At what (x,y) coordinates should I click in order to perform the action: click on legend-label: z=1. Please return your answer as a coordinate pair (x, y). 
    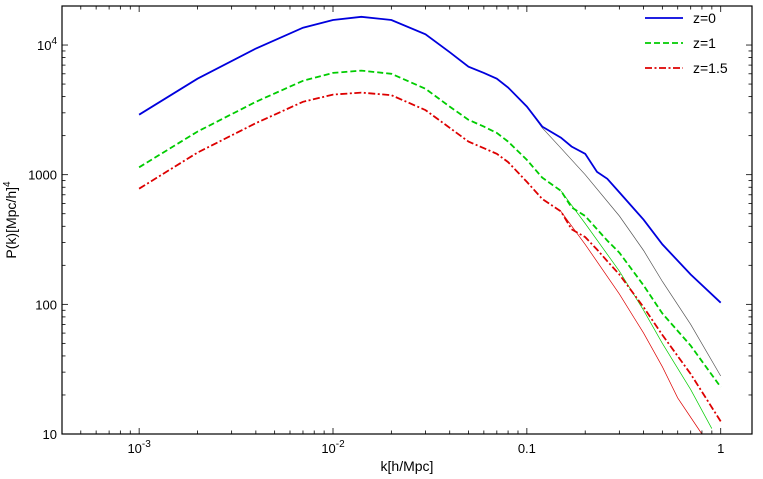
    Looking at the image, I should click on (704, 43).